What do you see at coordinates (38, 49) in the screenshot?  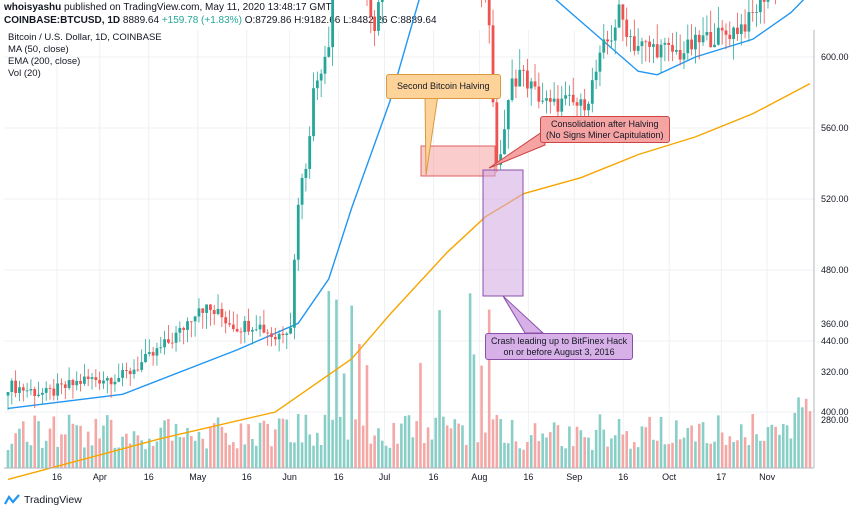 I see `legend-ma: MA (50, close)` at bounding box center [38, 49].